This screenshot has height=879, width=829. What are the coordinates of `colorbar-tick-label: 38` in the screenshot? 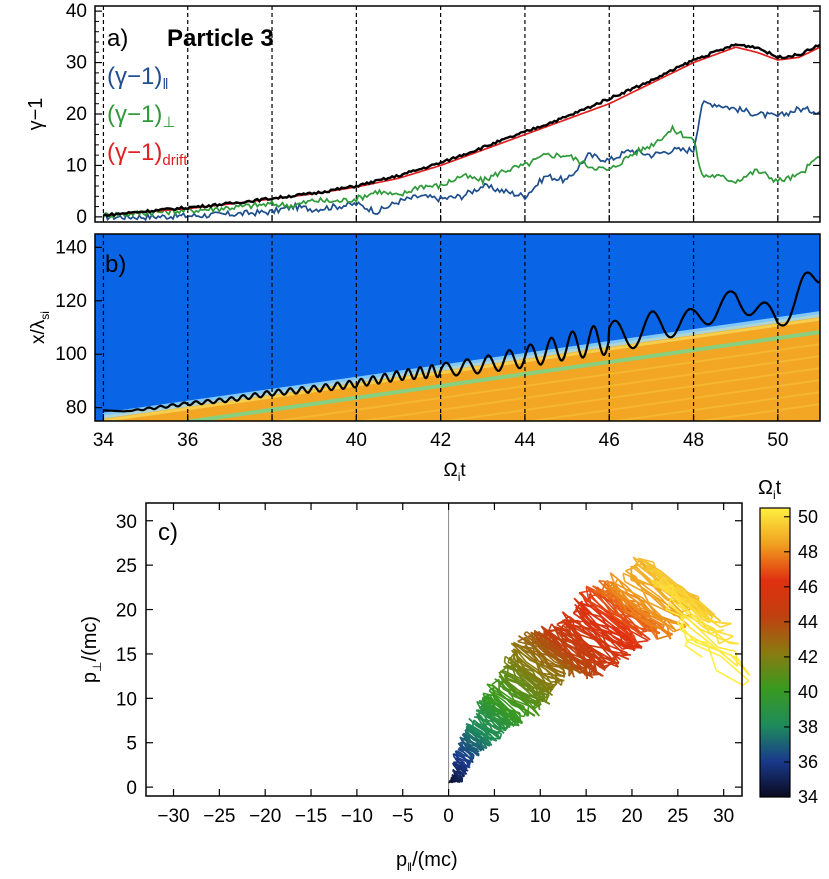 It's located at (808, 727).